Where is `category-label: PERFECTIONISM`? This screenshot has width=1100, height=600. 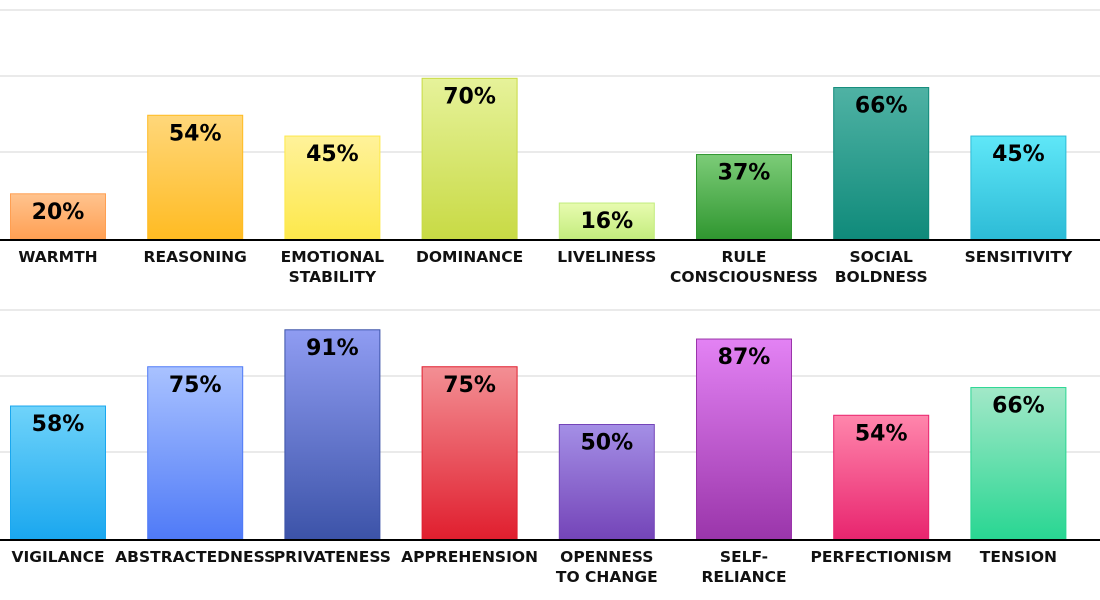
category-label: PERFECTIONISM is located at coordinates (881, 557).